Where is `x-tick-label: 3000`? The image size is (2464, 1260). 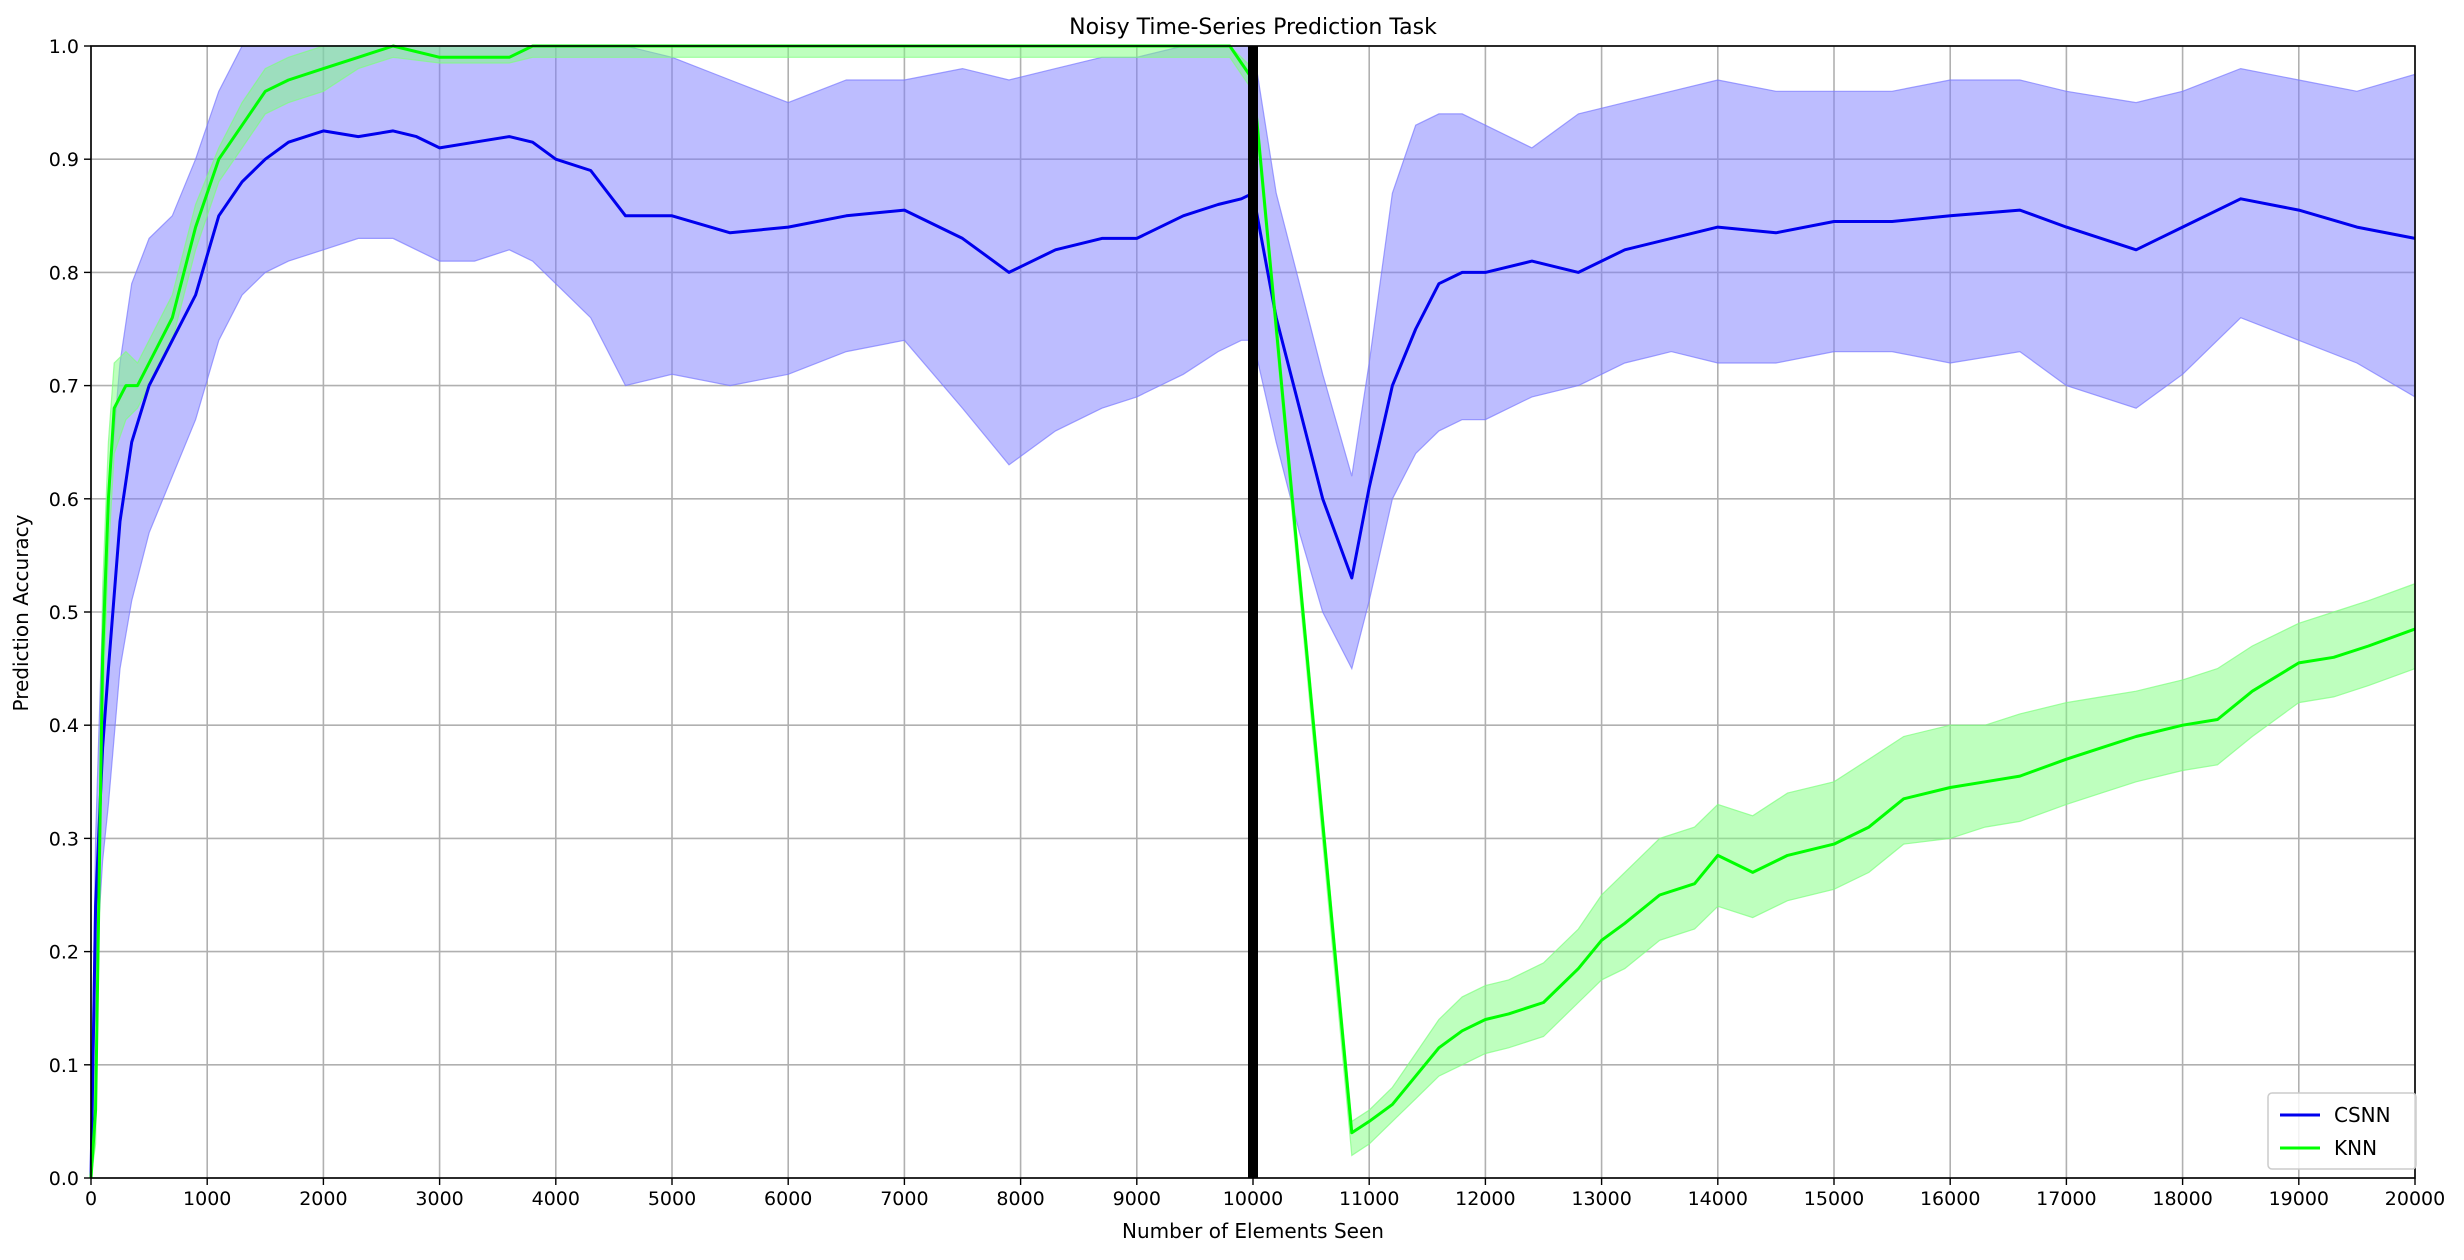 x-tick-label: 3000 is located at coordinates (439, 1199).